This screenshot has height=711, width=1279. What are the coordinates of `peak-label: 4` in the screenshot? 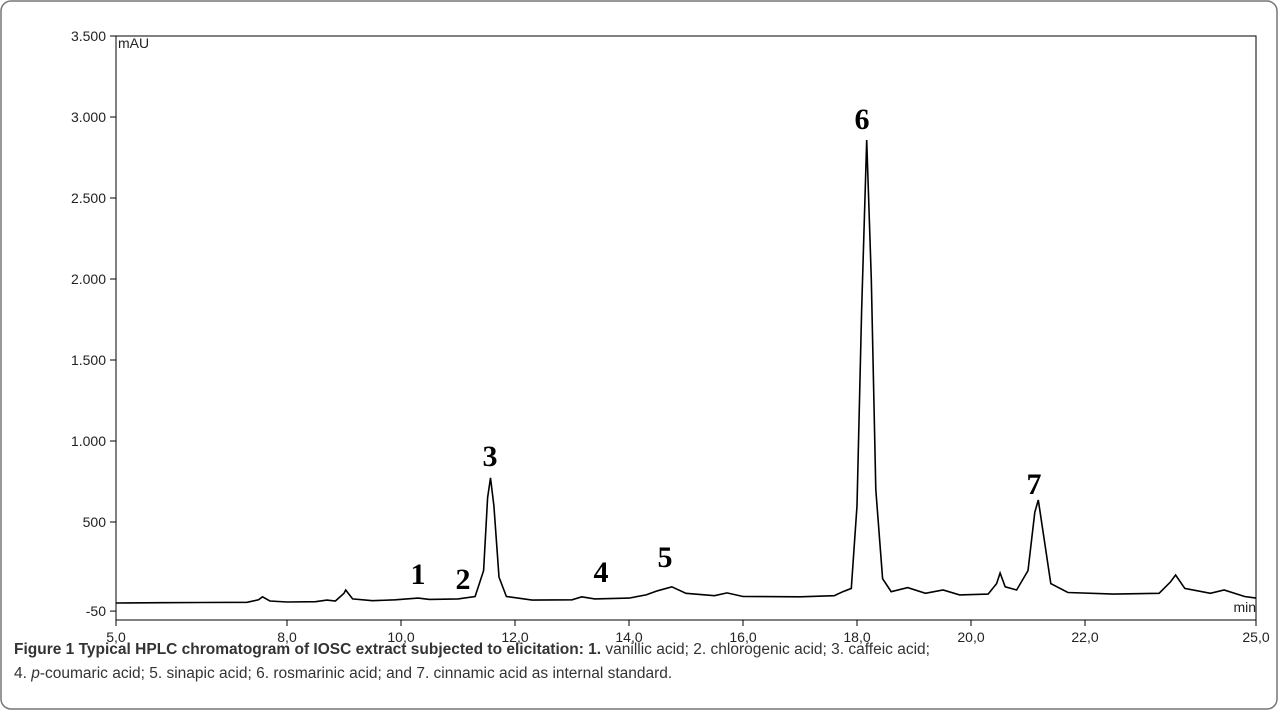 It's located at (601, 572).